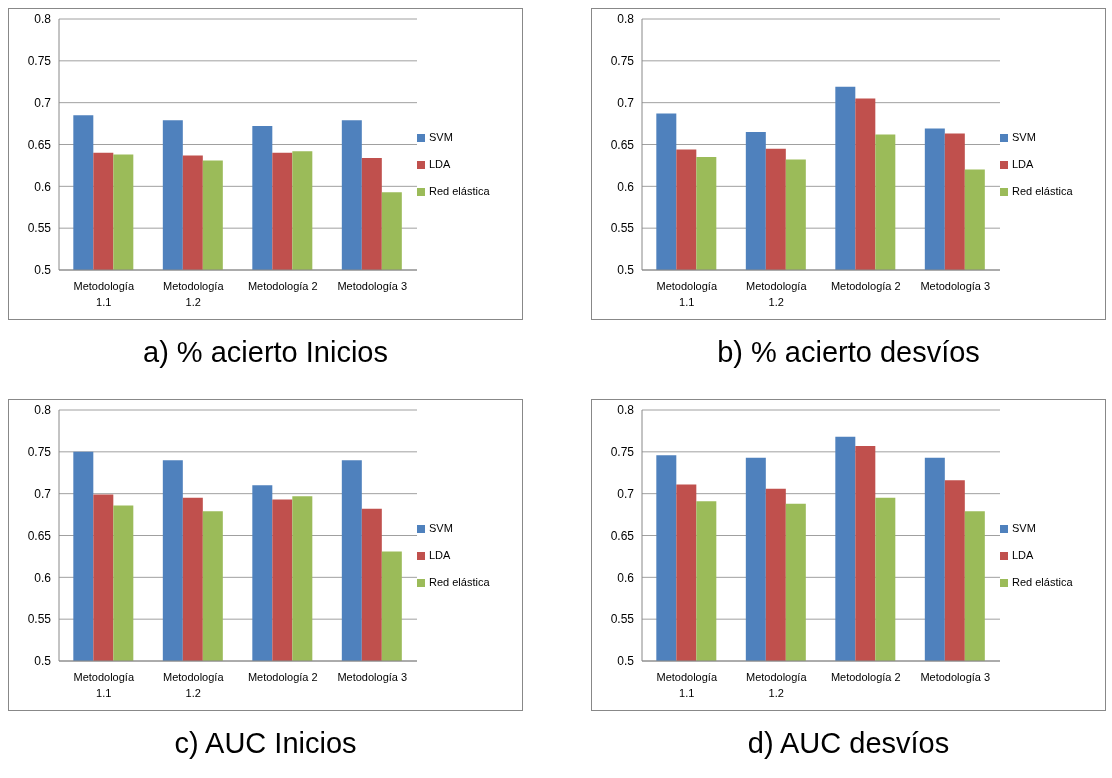 This screenshot has width=1112, height=778. What do you see at coordinates (265, 352) in the screenshot?
I see `text: a) % acierto Inicios` at bounding box center [265, 352].